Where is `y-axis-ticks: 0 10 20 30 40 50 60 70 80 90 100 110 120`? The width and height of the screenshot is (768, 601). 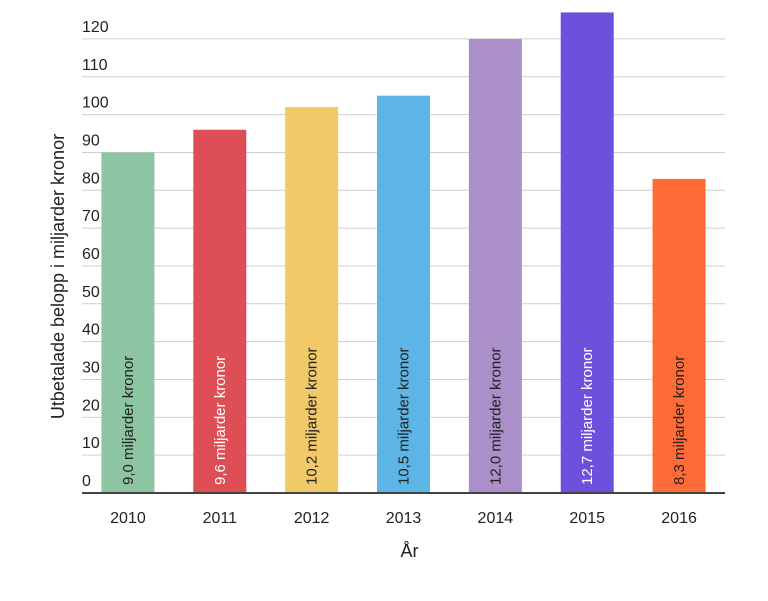 y-axis-ticks: 0 10 20 30 40 50 60 70 80 90 100 110 120 is located at coordinates (95, 254).